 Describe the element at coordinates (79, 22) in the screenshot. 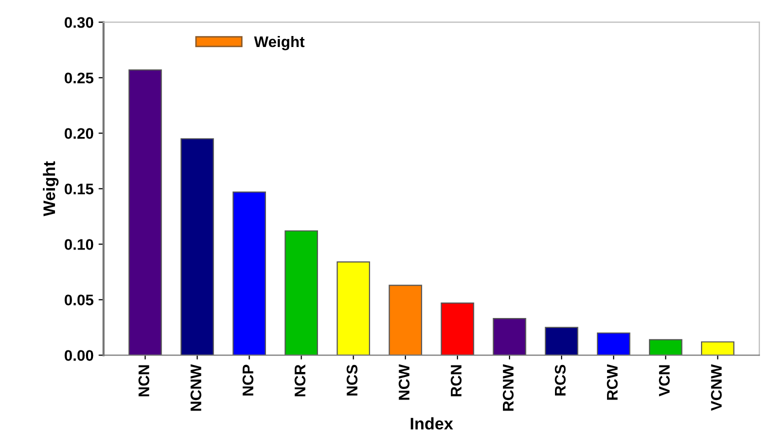

I see `y-tick-label: 0.30` at that location.